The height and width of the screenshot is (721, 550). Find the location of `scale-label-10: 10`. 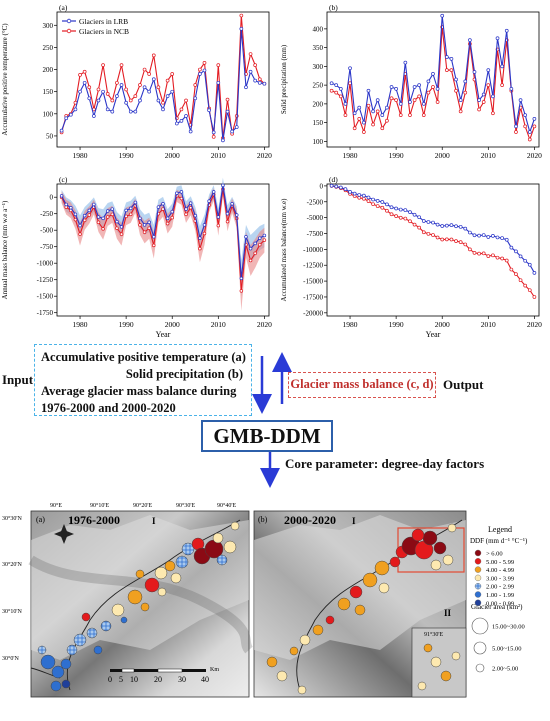

scale-label-10: 10 is located at coordinates (134, 679).